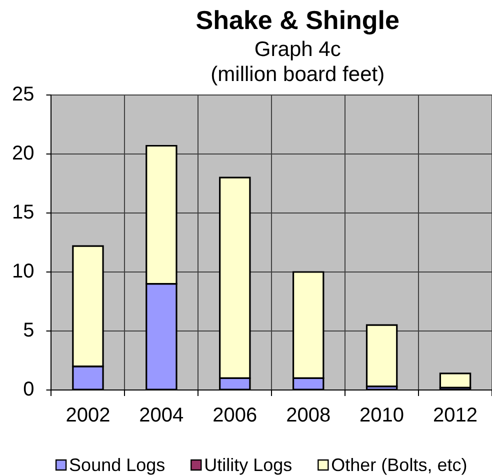  Describe the element at coordinates (88, 415) in the screenshot. I see `x-tick-label: 2002` at that location.